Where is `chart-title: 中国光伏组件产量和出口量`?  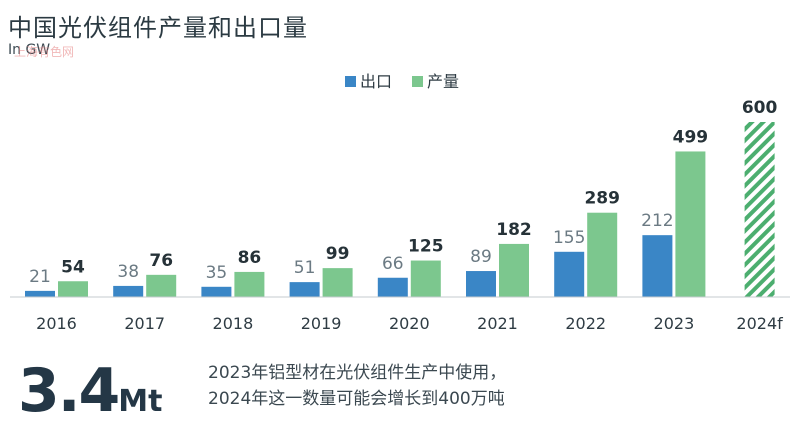 chart-title: 中国光伏组件产量和出口量 is located at coordinates (158, 28).